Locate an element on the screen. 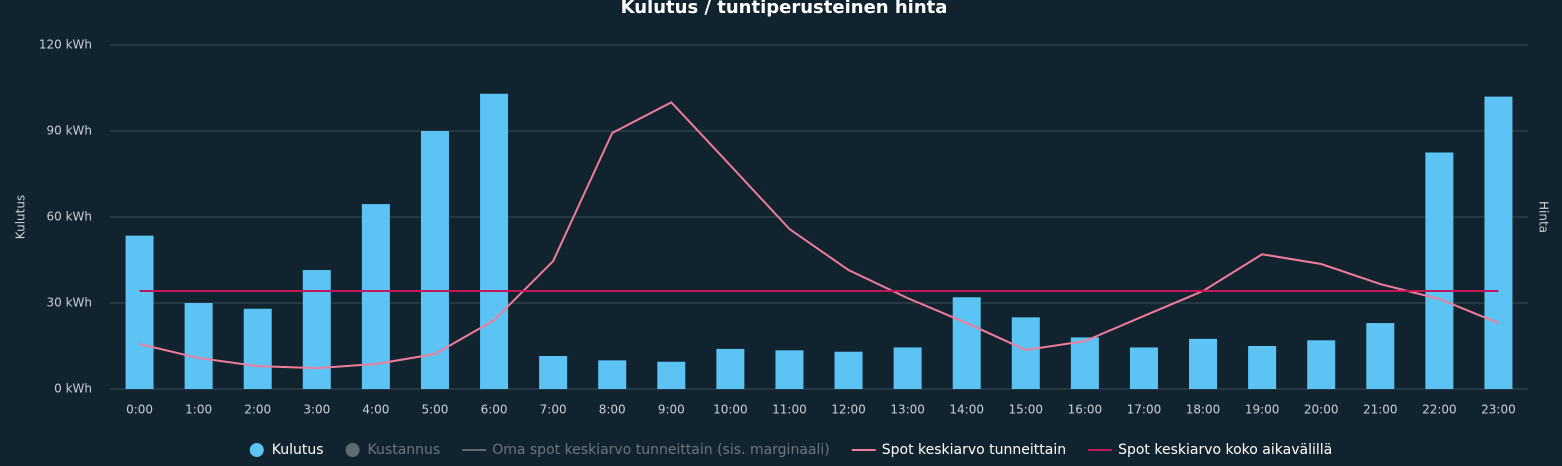  y-tick-label: 120 kWh is located at coordinates (65, 45).